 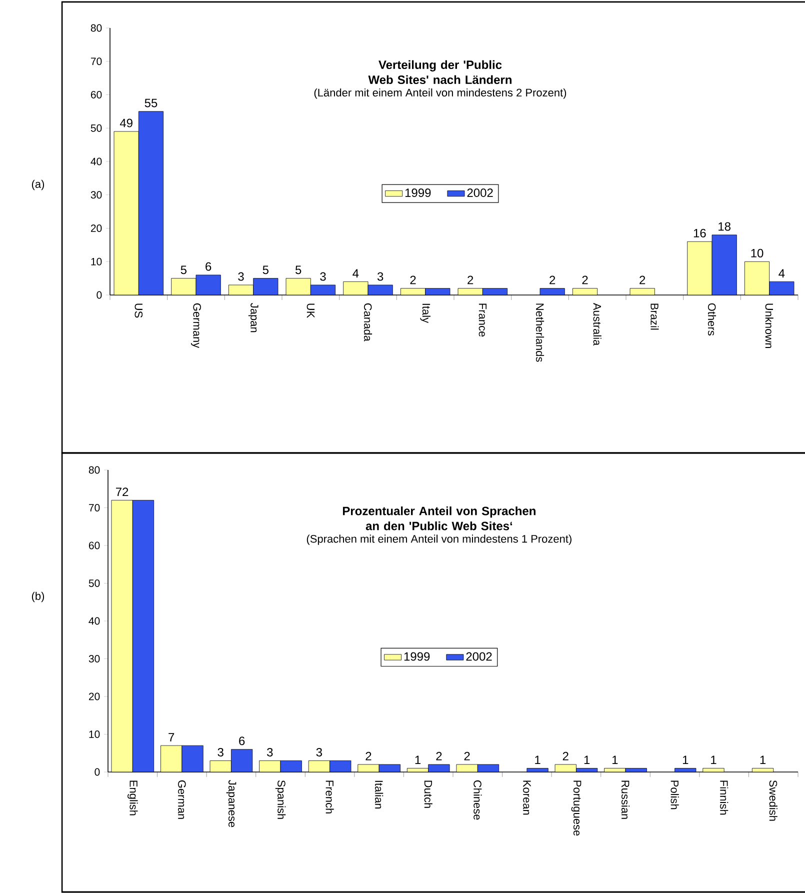 I want to click on x-tick-label: Others, so click(x=712, y=319).